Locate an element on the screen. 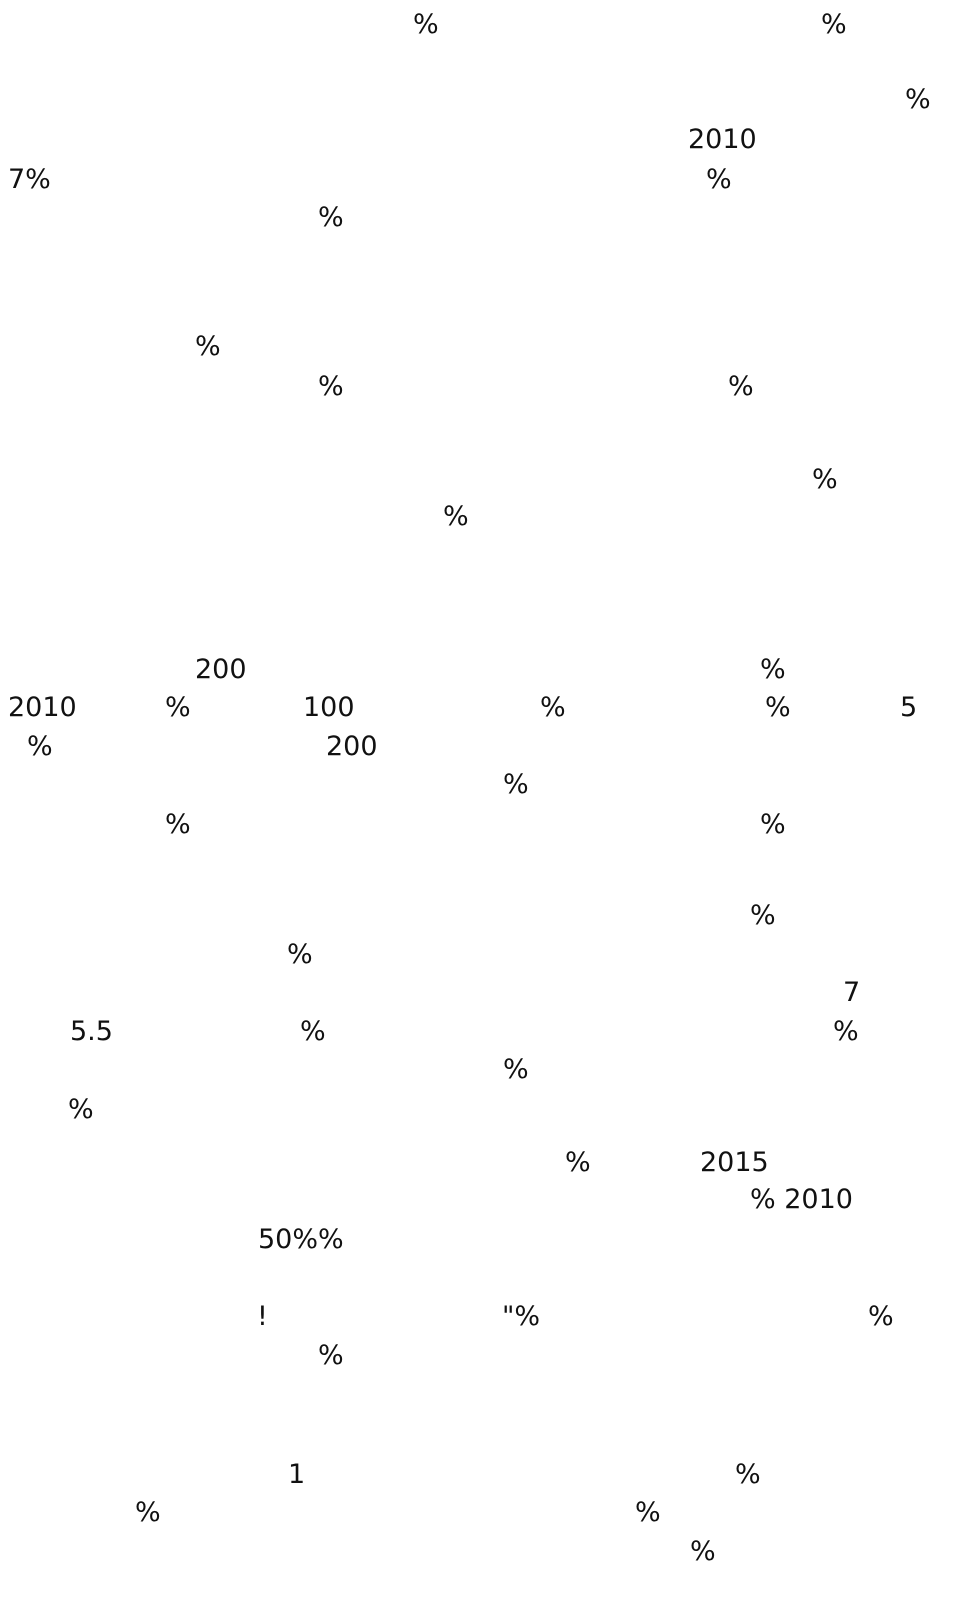 The height and width of the screenshot is (1623, 967). text-fragment: 1 is located at coordinates (297, 1474).